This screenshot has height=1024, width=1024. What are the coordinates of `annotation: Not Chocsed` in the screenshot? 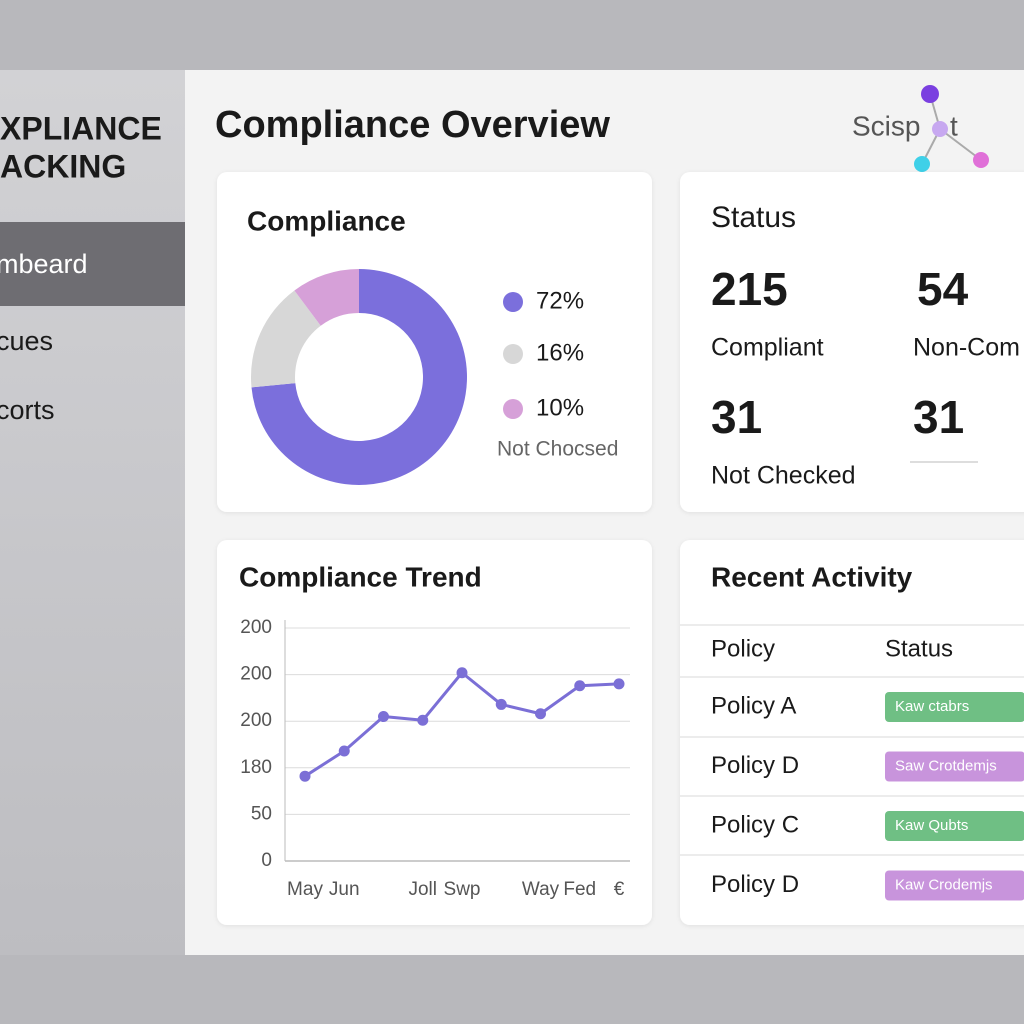 It's located at (557, 449).